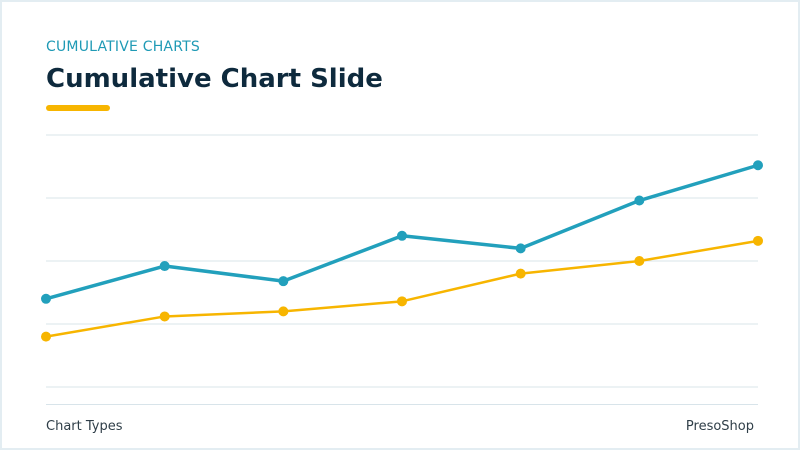  What do you see at coordinates (78, 108) in the screenshot?
I see `title-accent-bar` at bounding box center [78, 108].